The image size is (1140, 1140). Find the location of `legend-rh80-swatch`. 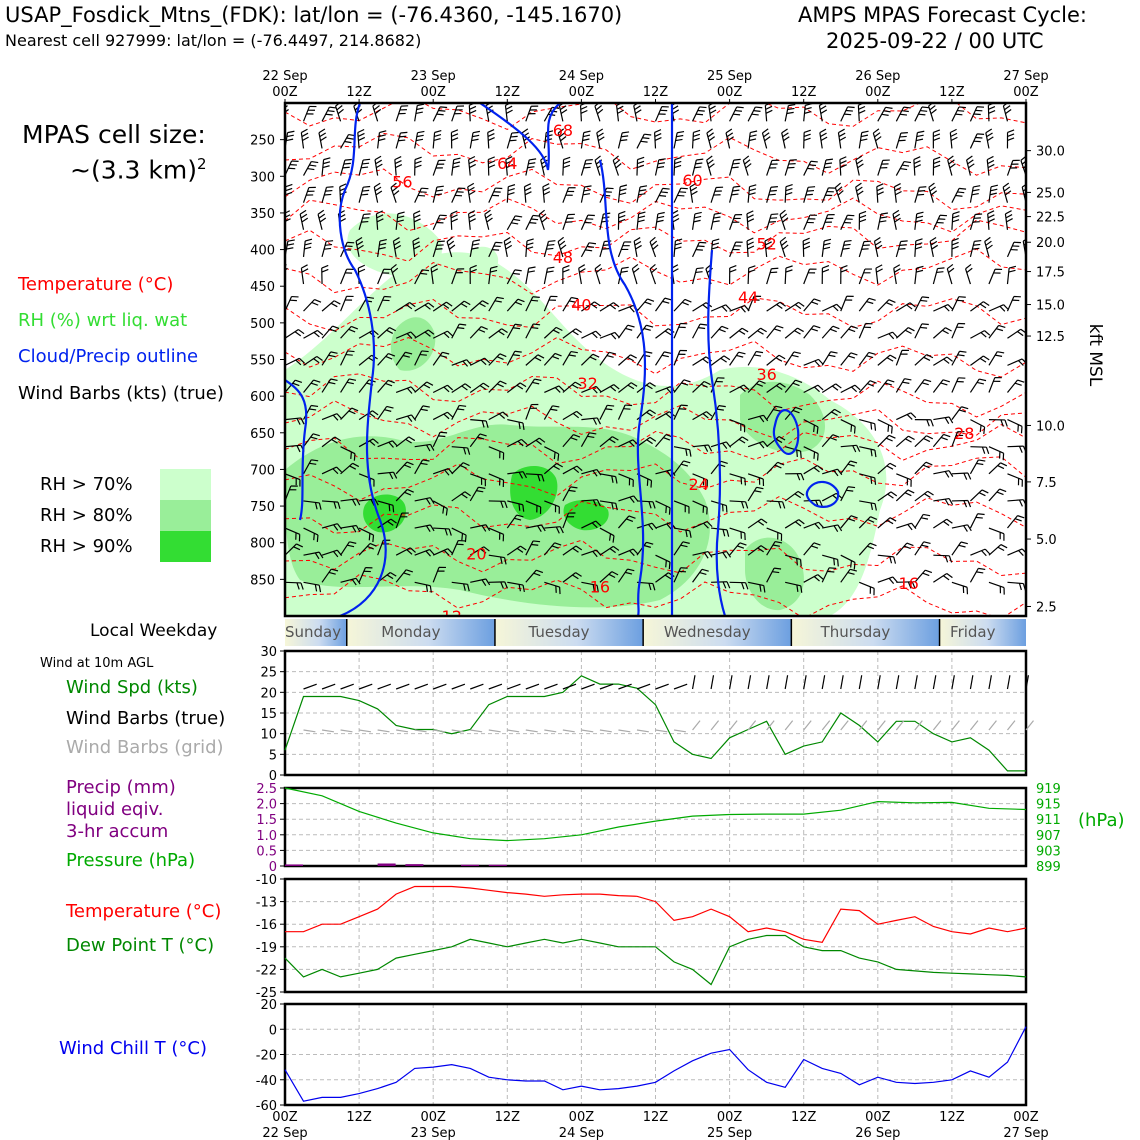

legend-rh80-swatch is located at coordinates (185, 515).